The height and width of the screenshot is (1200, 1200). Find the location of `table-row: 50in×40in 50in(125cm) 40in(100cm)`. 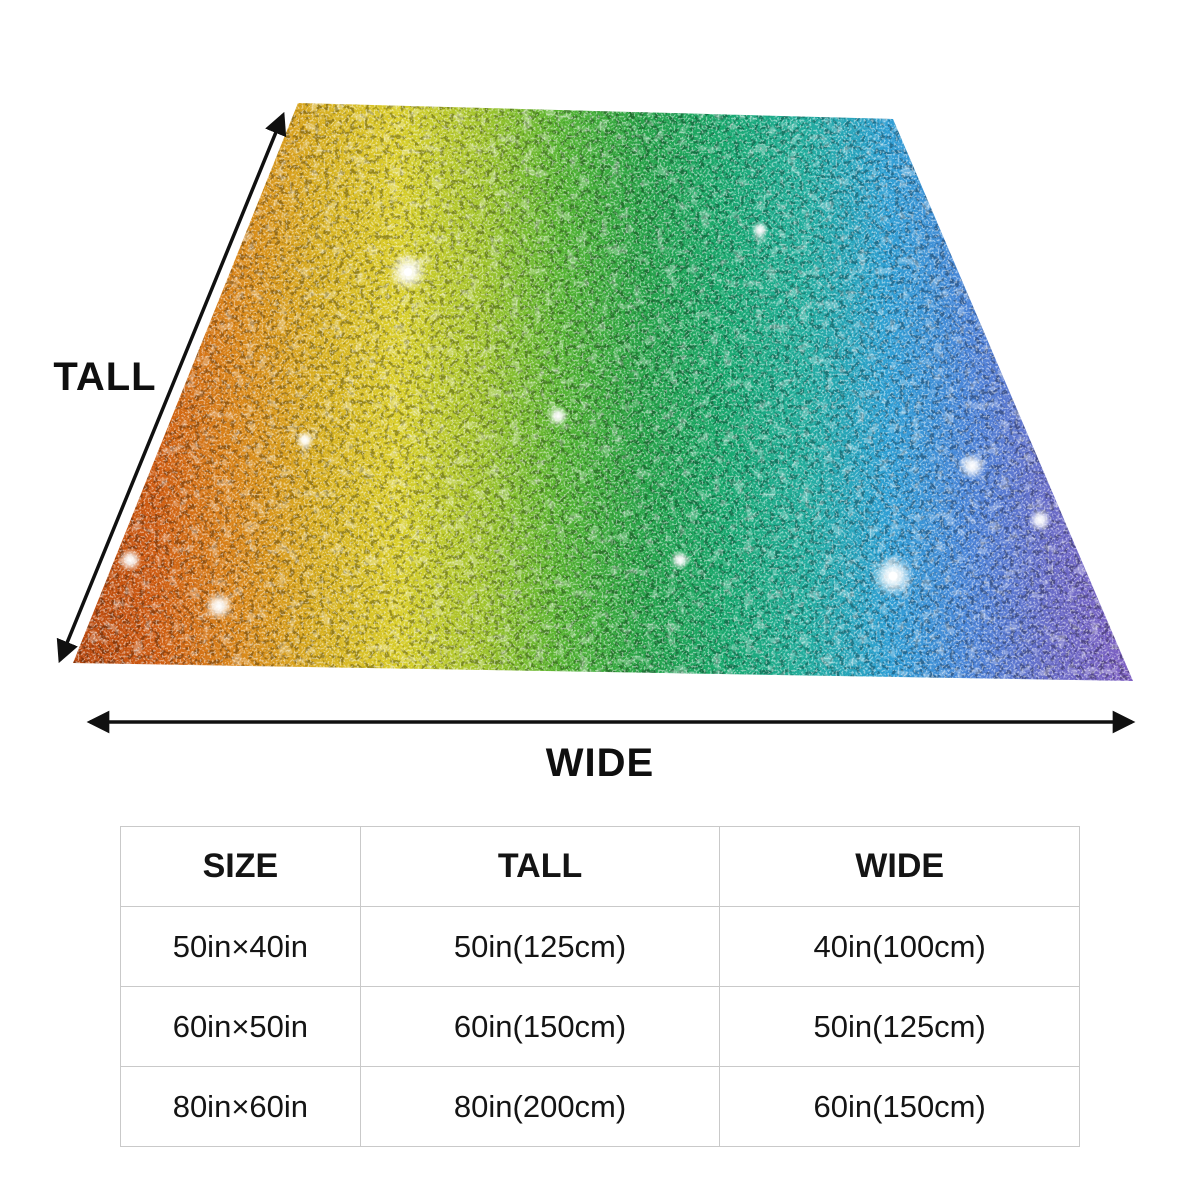

table-row: 50in×40in 50in(125cm) 40in(100cm) is located at coordinates (600, 946).